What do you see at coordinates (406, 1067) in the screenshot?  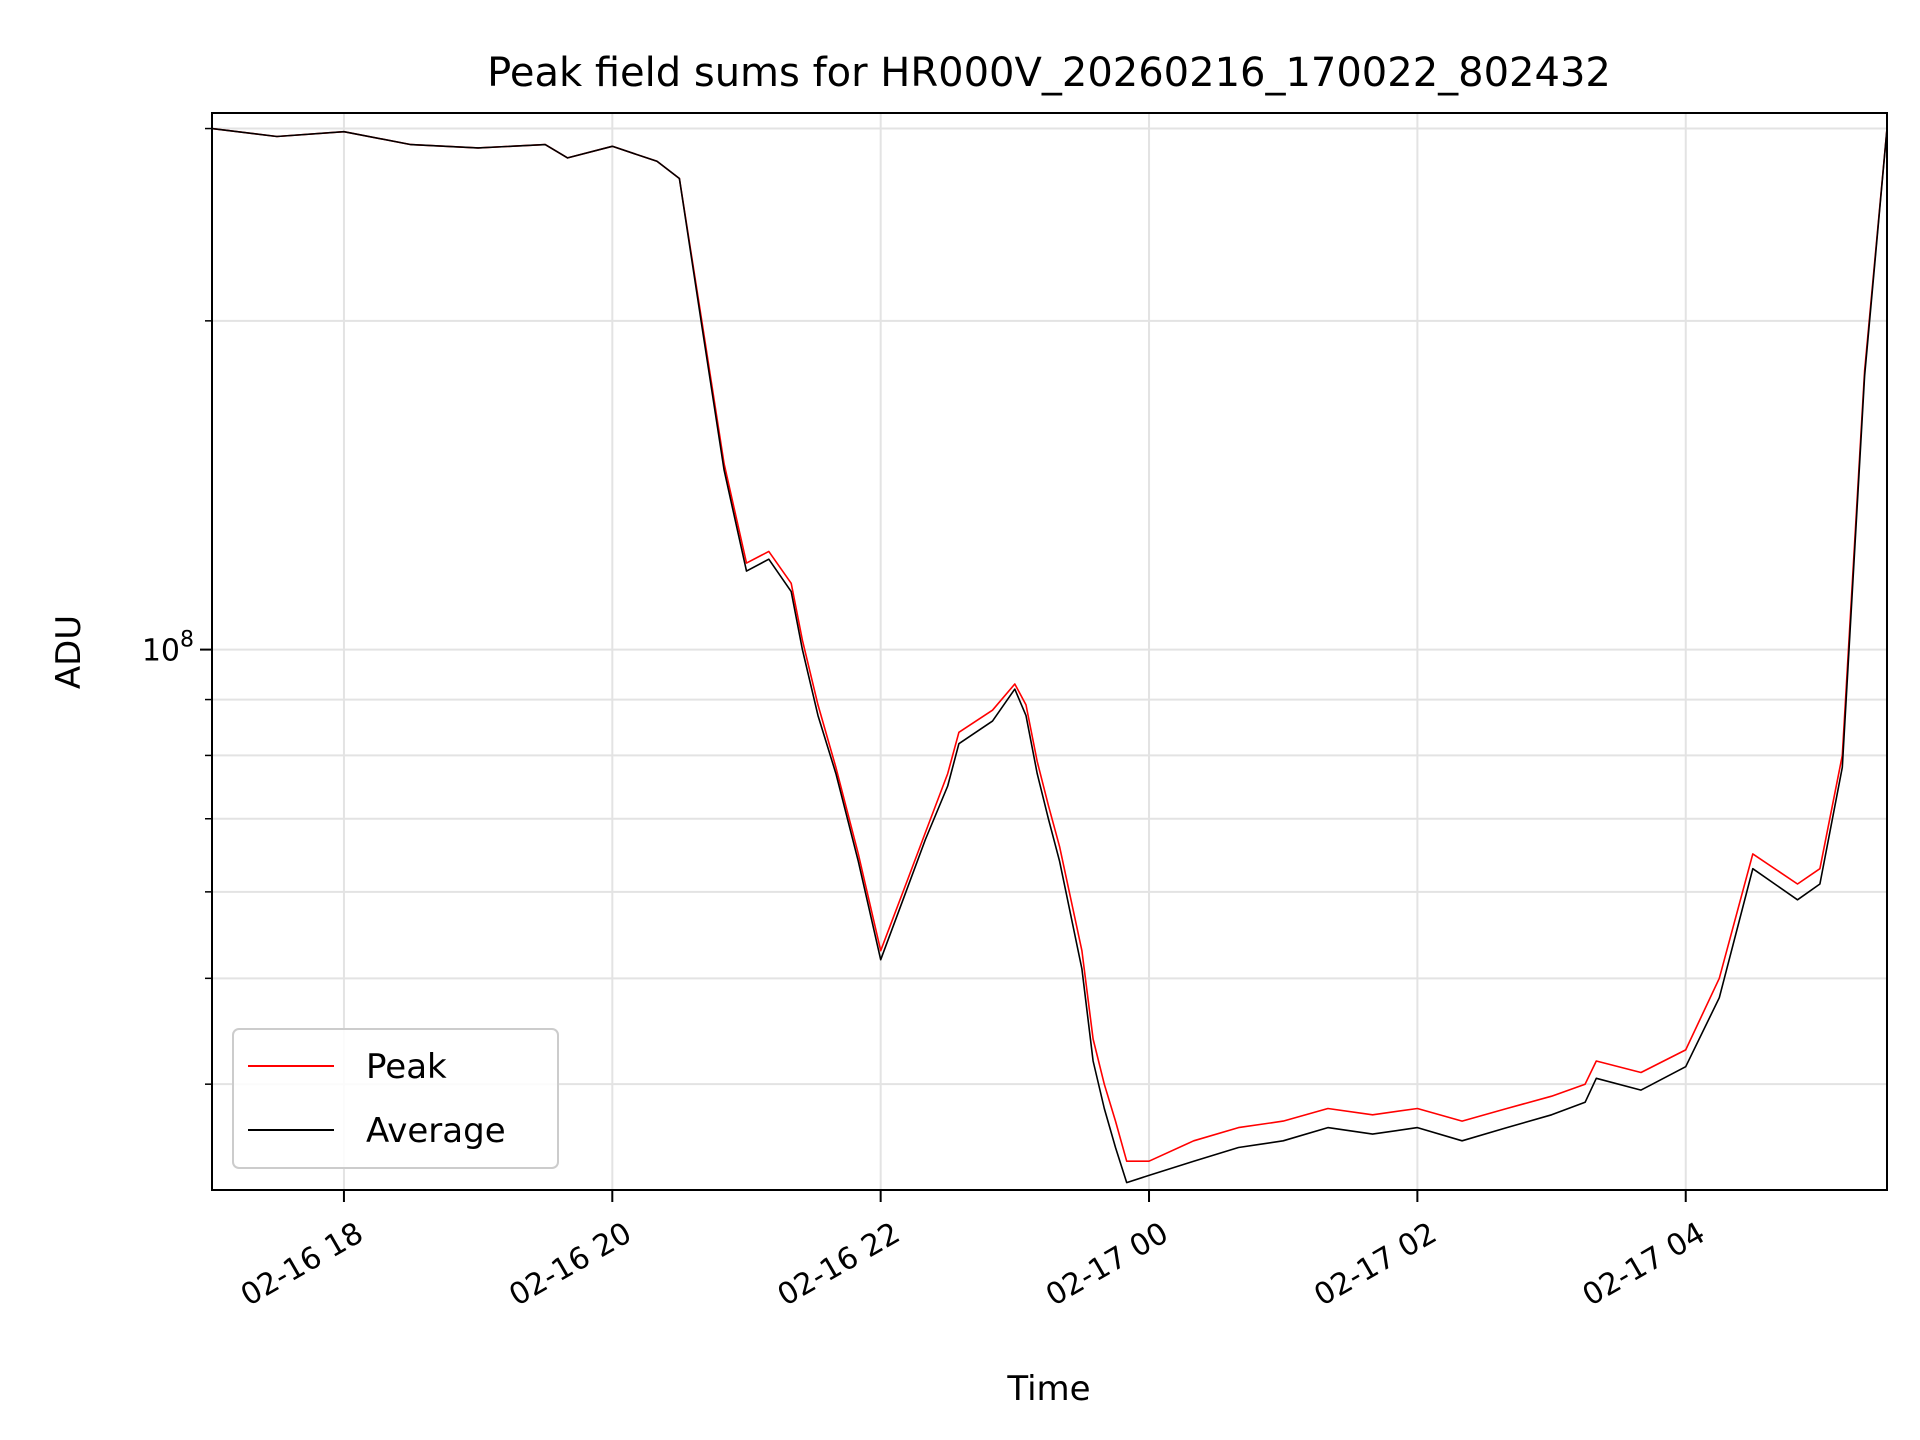 I see `legend-label-peak: Peak` at bounding box center [406, 1067].